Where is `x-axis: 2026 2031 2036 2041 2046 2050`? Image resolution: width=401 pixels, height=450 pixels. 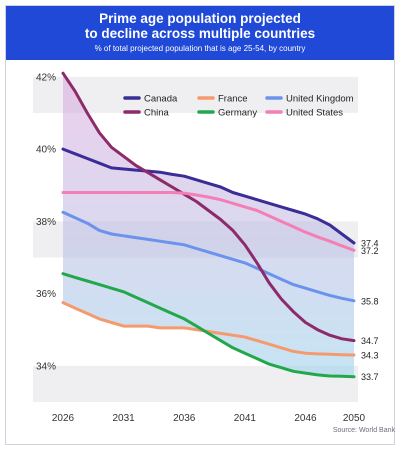
x-axis: 2026 2031 2036 2041 2046 2050 is located at coordinates (209, 418).